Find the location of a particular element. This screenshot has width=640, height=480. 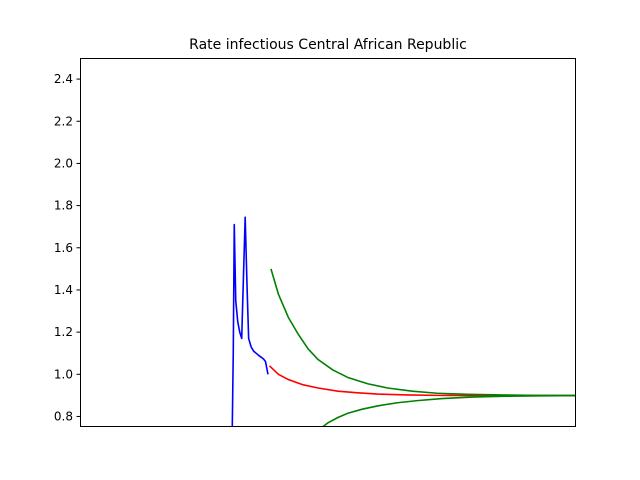

y-tick-label: 2.2 is located at coordinates (63, 121).